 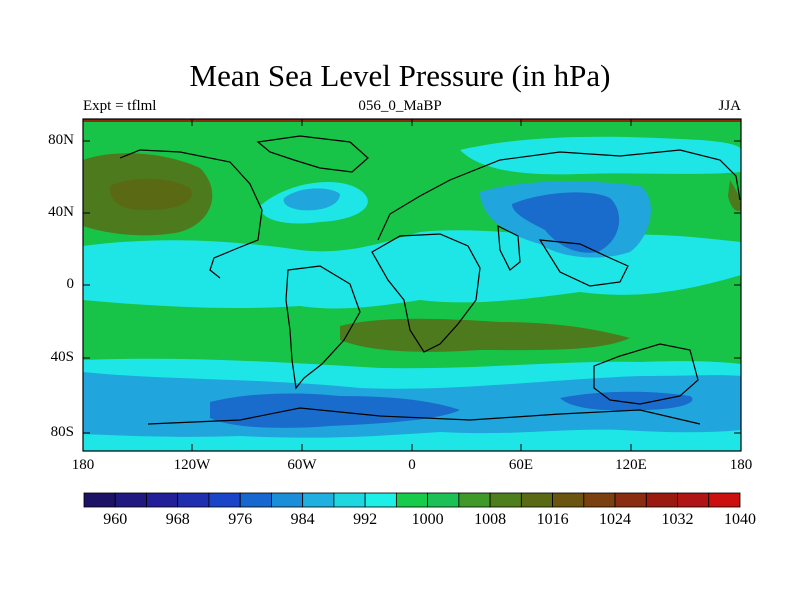 I want to click on coast-eurasia, so click(x=559, y=195).